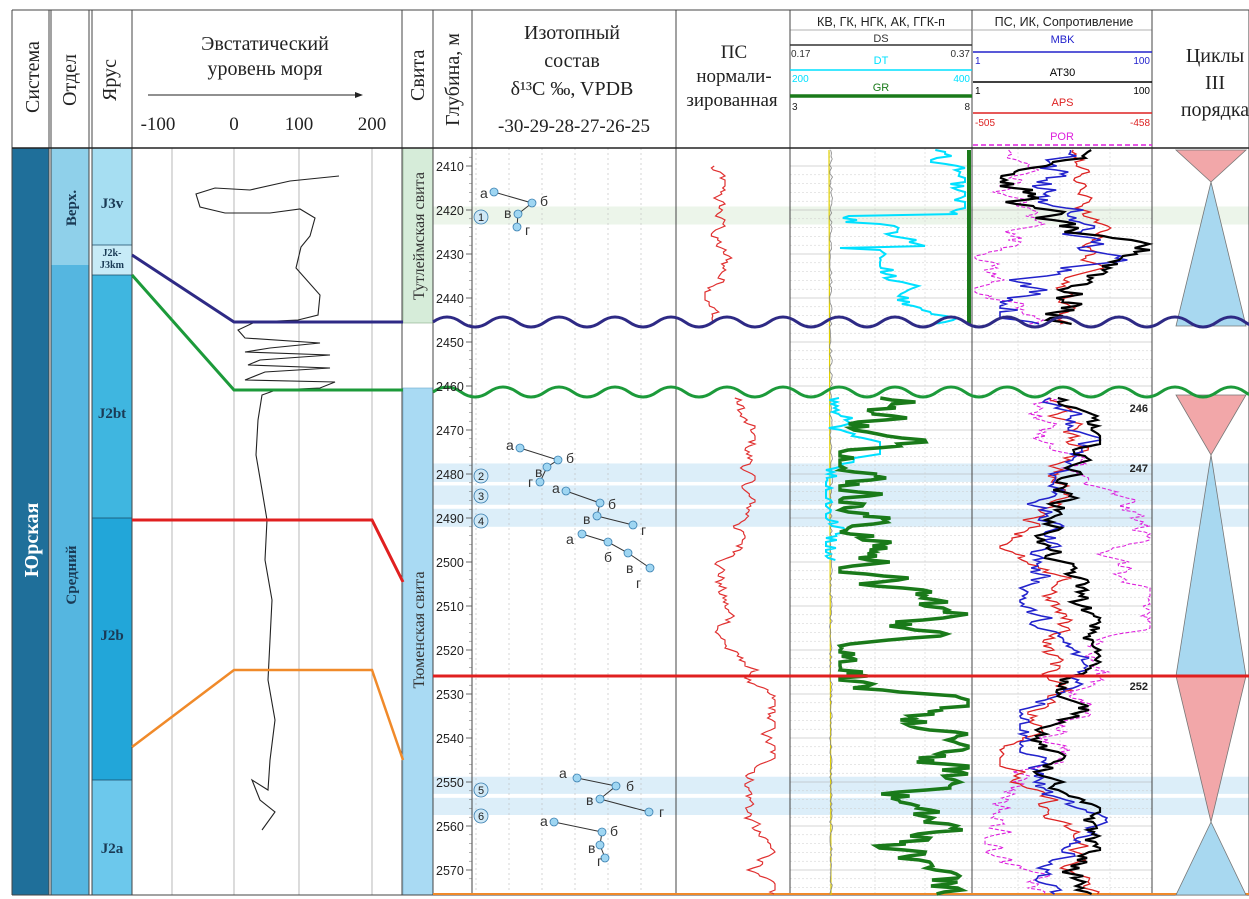 This screenshot has height=899, width=1249. What do you see at coordinates (629, 568) in the screenshot?
I see `isotope-point-label-4-в: в` at bounding box center [629, 568].